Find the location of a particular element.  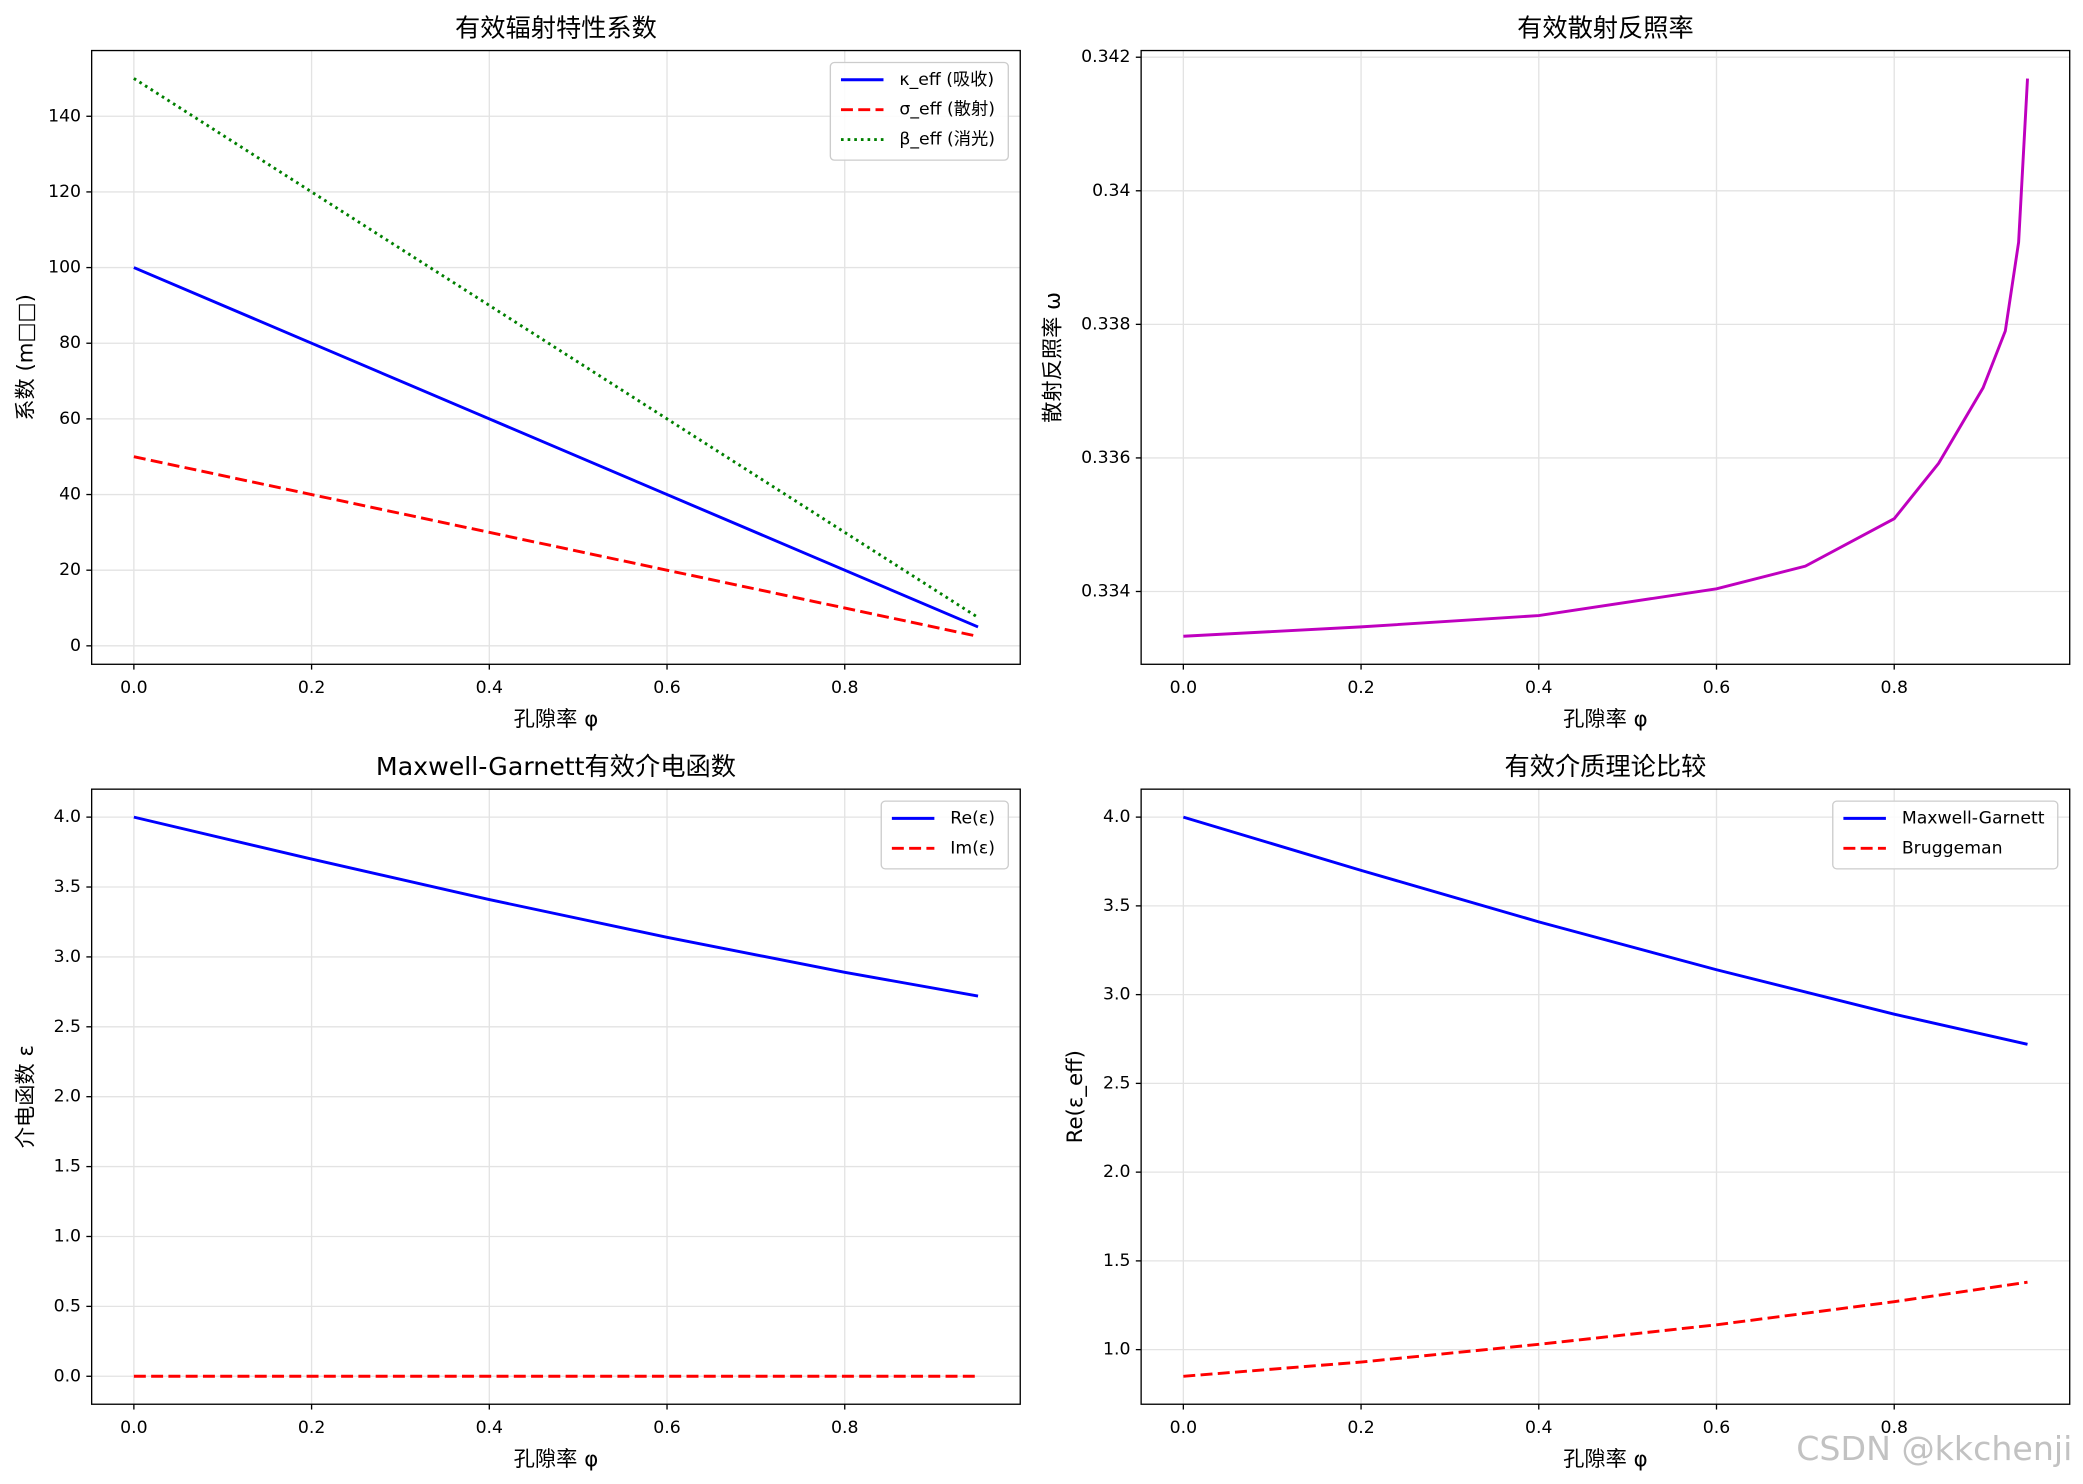

y-tick-label: 20 is located at coordinates (70, 570).